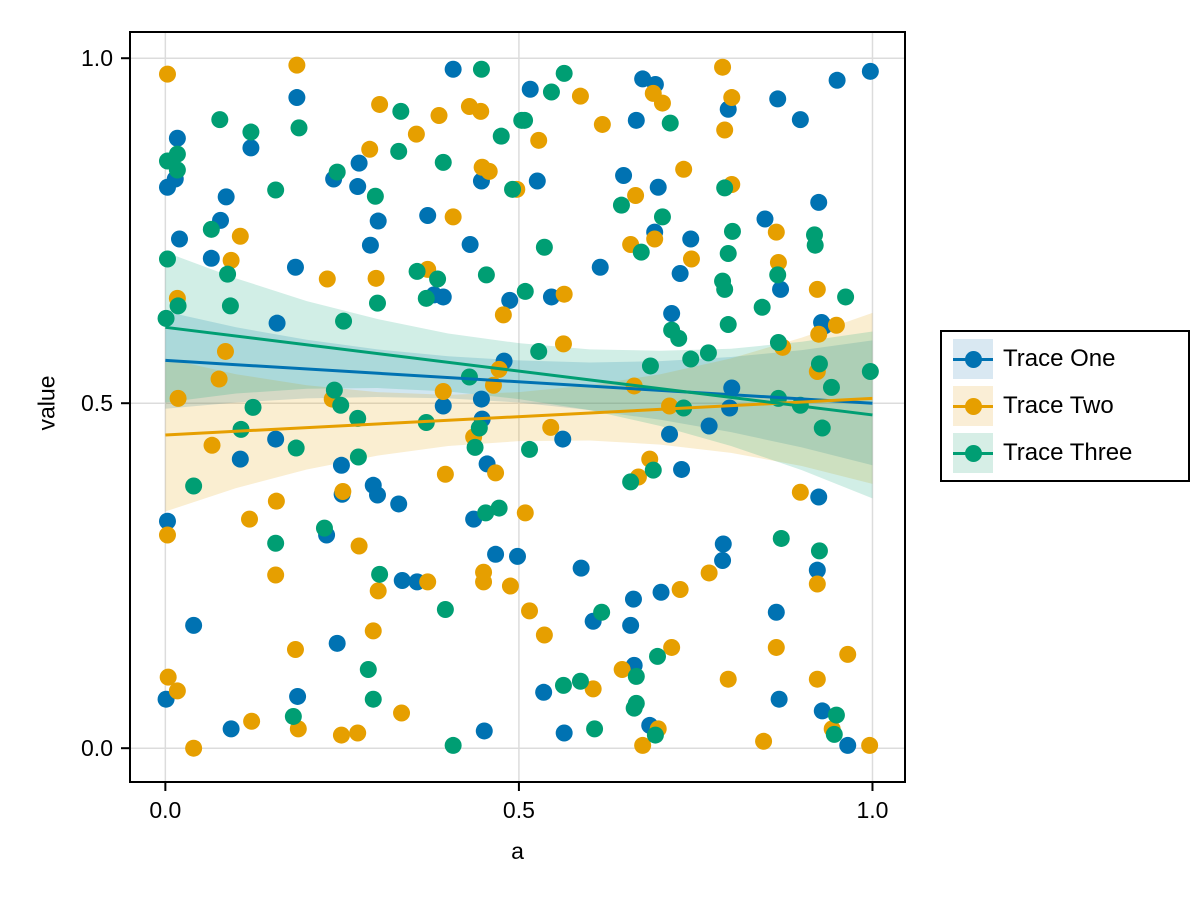 The width and height of the screenshot is (1200, 900). What do you see at coordinates (519, 810) in the screenshot?
I see `x-tick-label: 0.5` at bounding box center [519, 810].